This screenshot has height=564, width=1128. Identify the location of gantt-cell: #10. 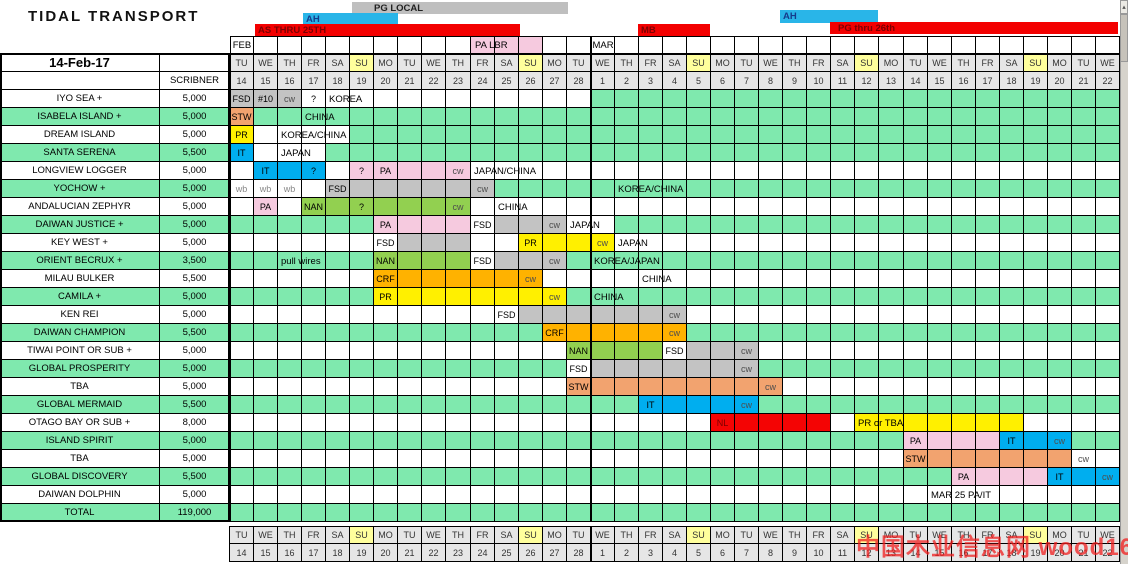
(266, 99).